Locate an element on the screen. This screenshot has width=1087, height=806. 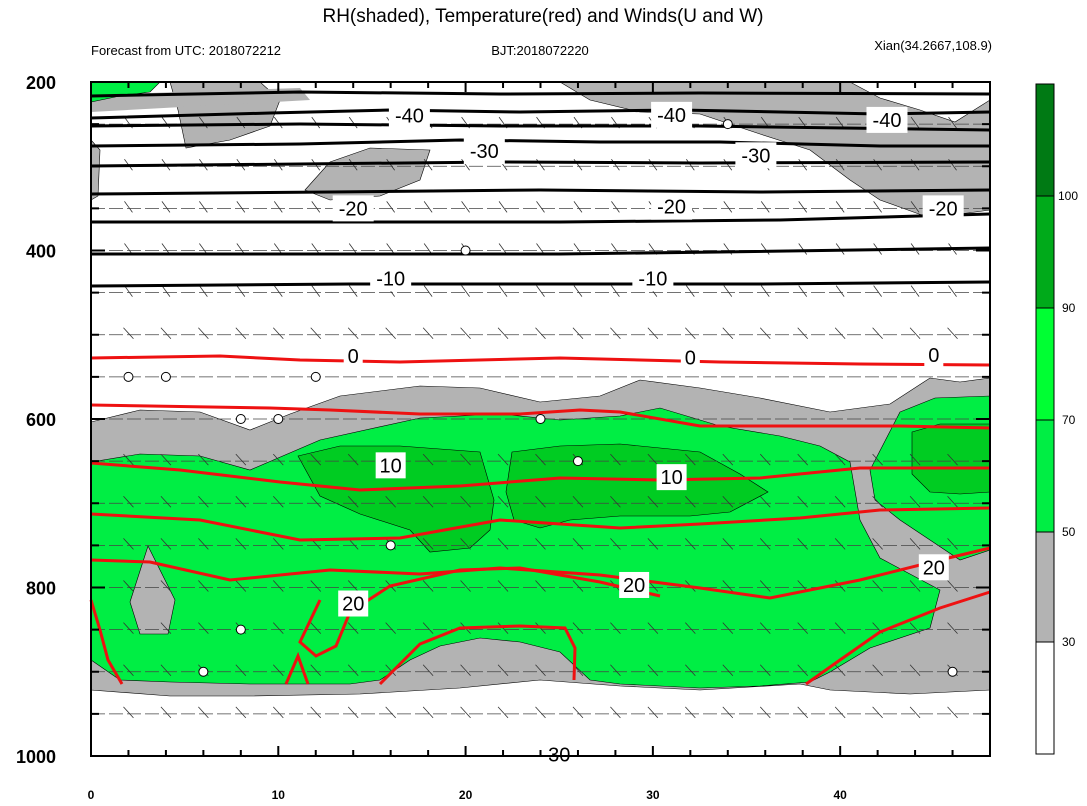
colorbar-label-90: 90 is located at coordinates (1069, 308).